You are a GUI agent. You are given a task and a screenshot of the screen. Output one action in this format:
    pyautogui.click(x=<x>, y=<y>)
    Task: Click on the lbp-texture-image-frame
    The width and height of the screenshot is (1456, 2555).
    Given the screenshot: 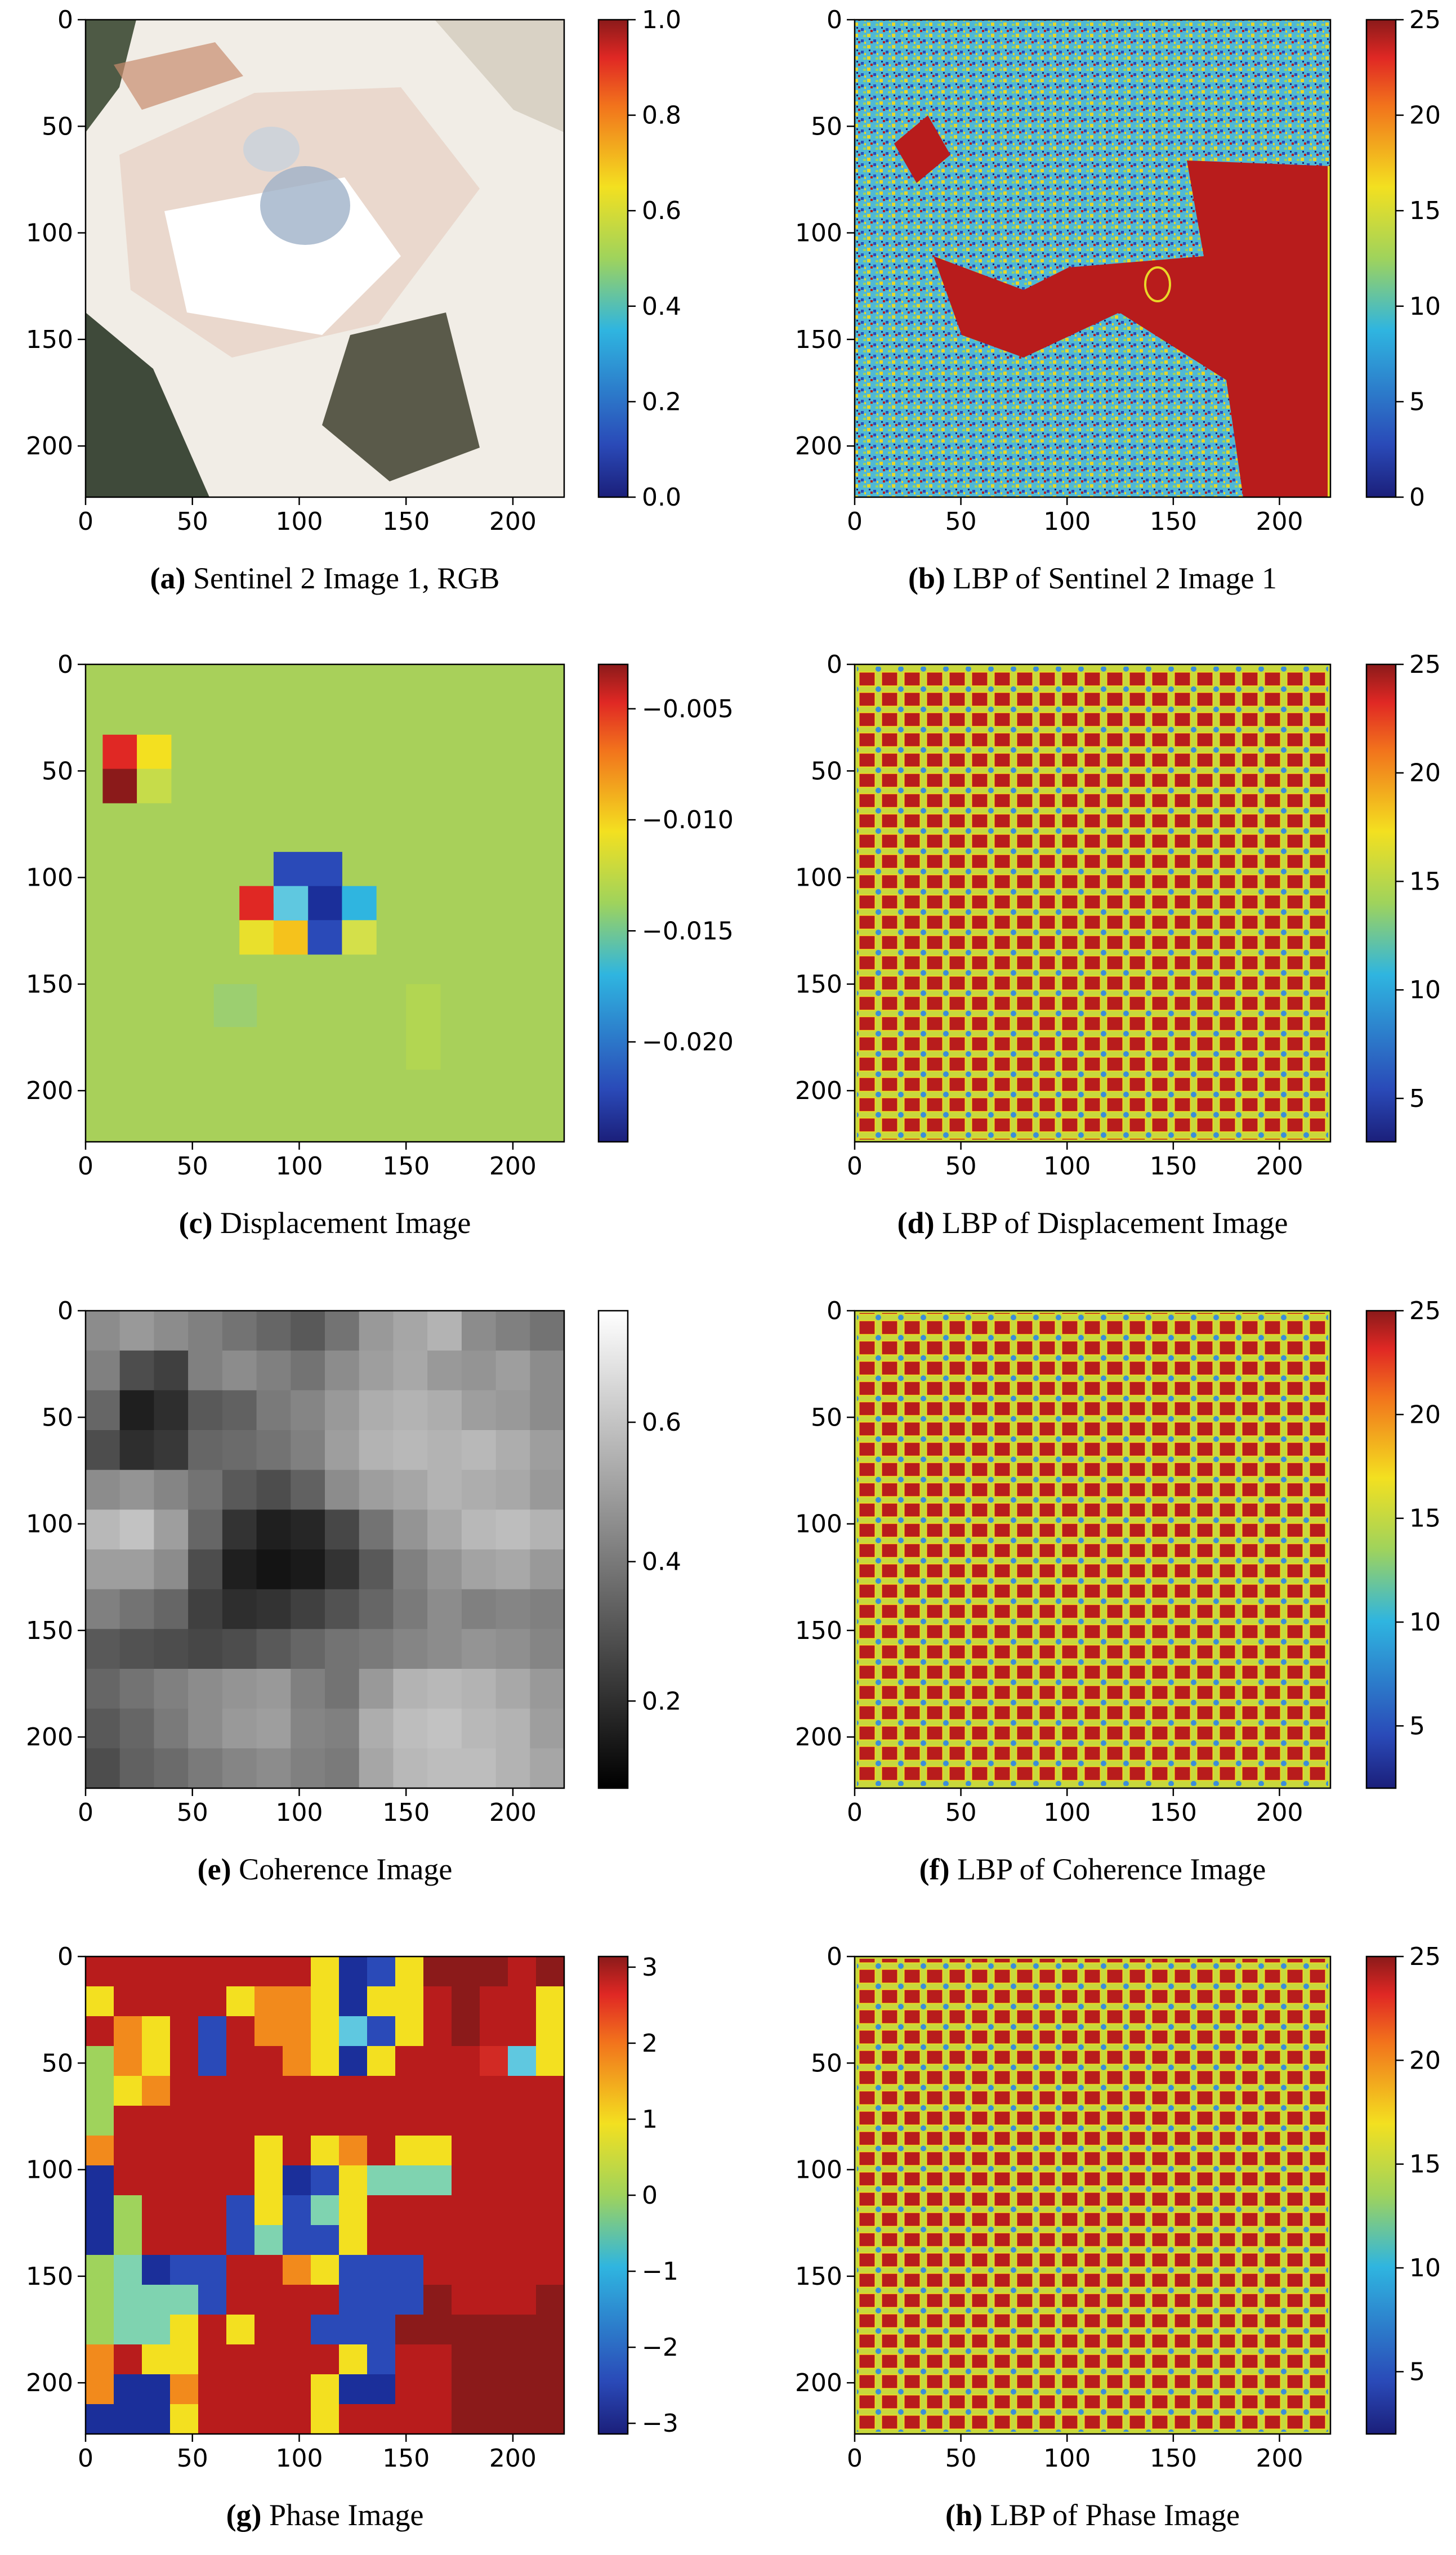 What is the action you would take?
    pyautogui.click(x=1093, y=258)
    